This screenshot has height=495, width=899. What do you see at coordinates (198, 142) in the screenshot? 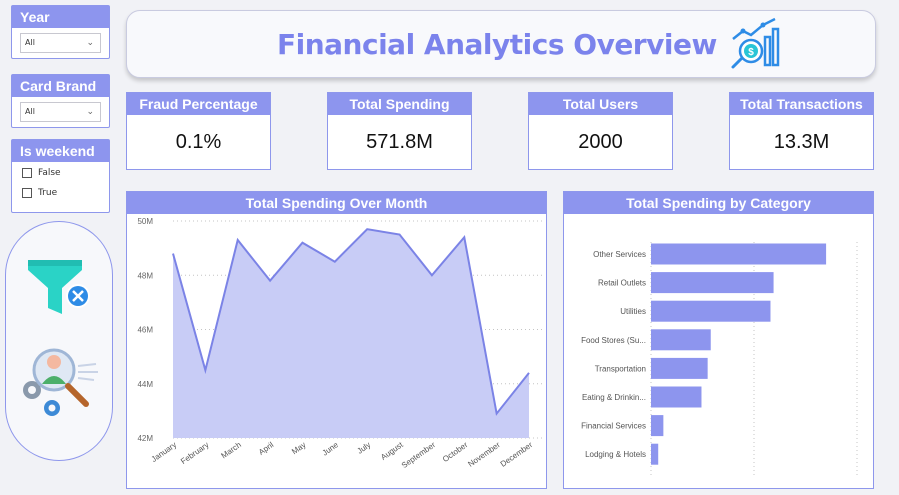
I see `kpi-value: 0.1%` at bounding box center [198, 142].